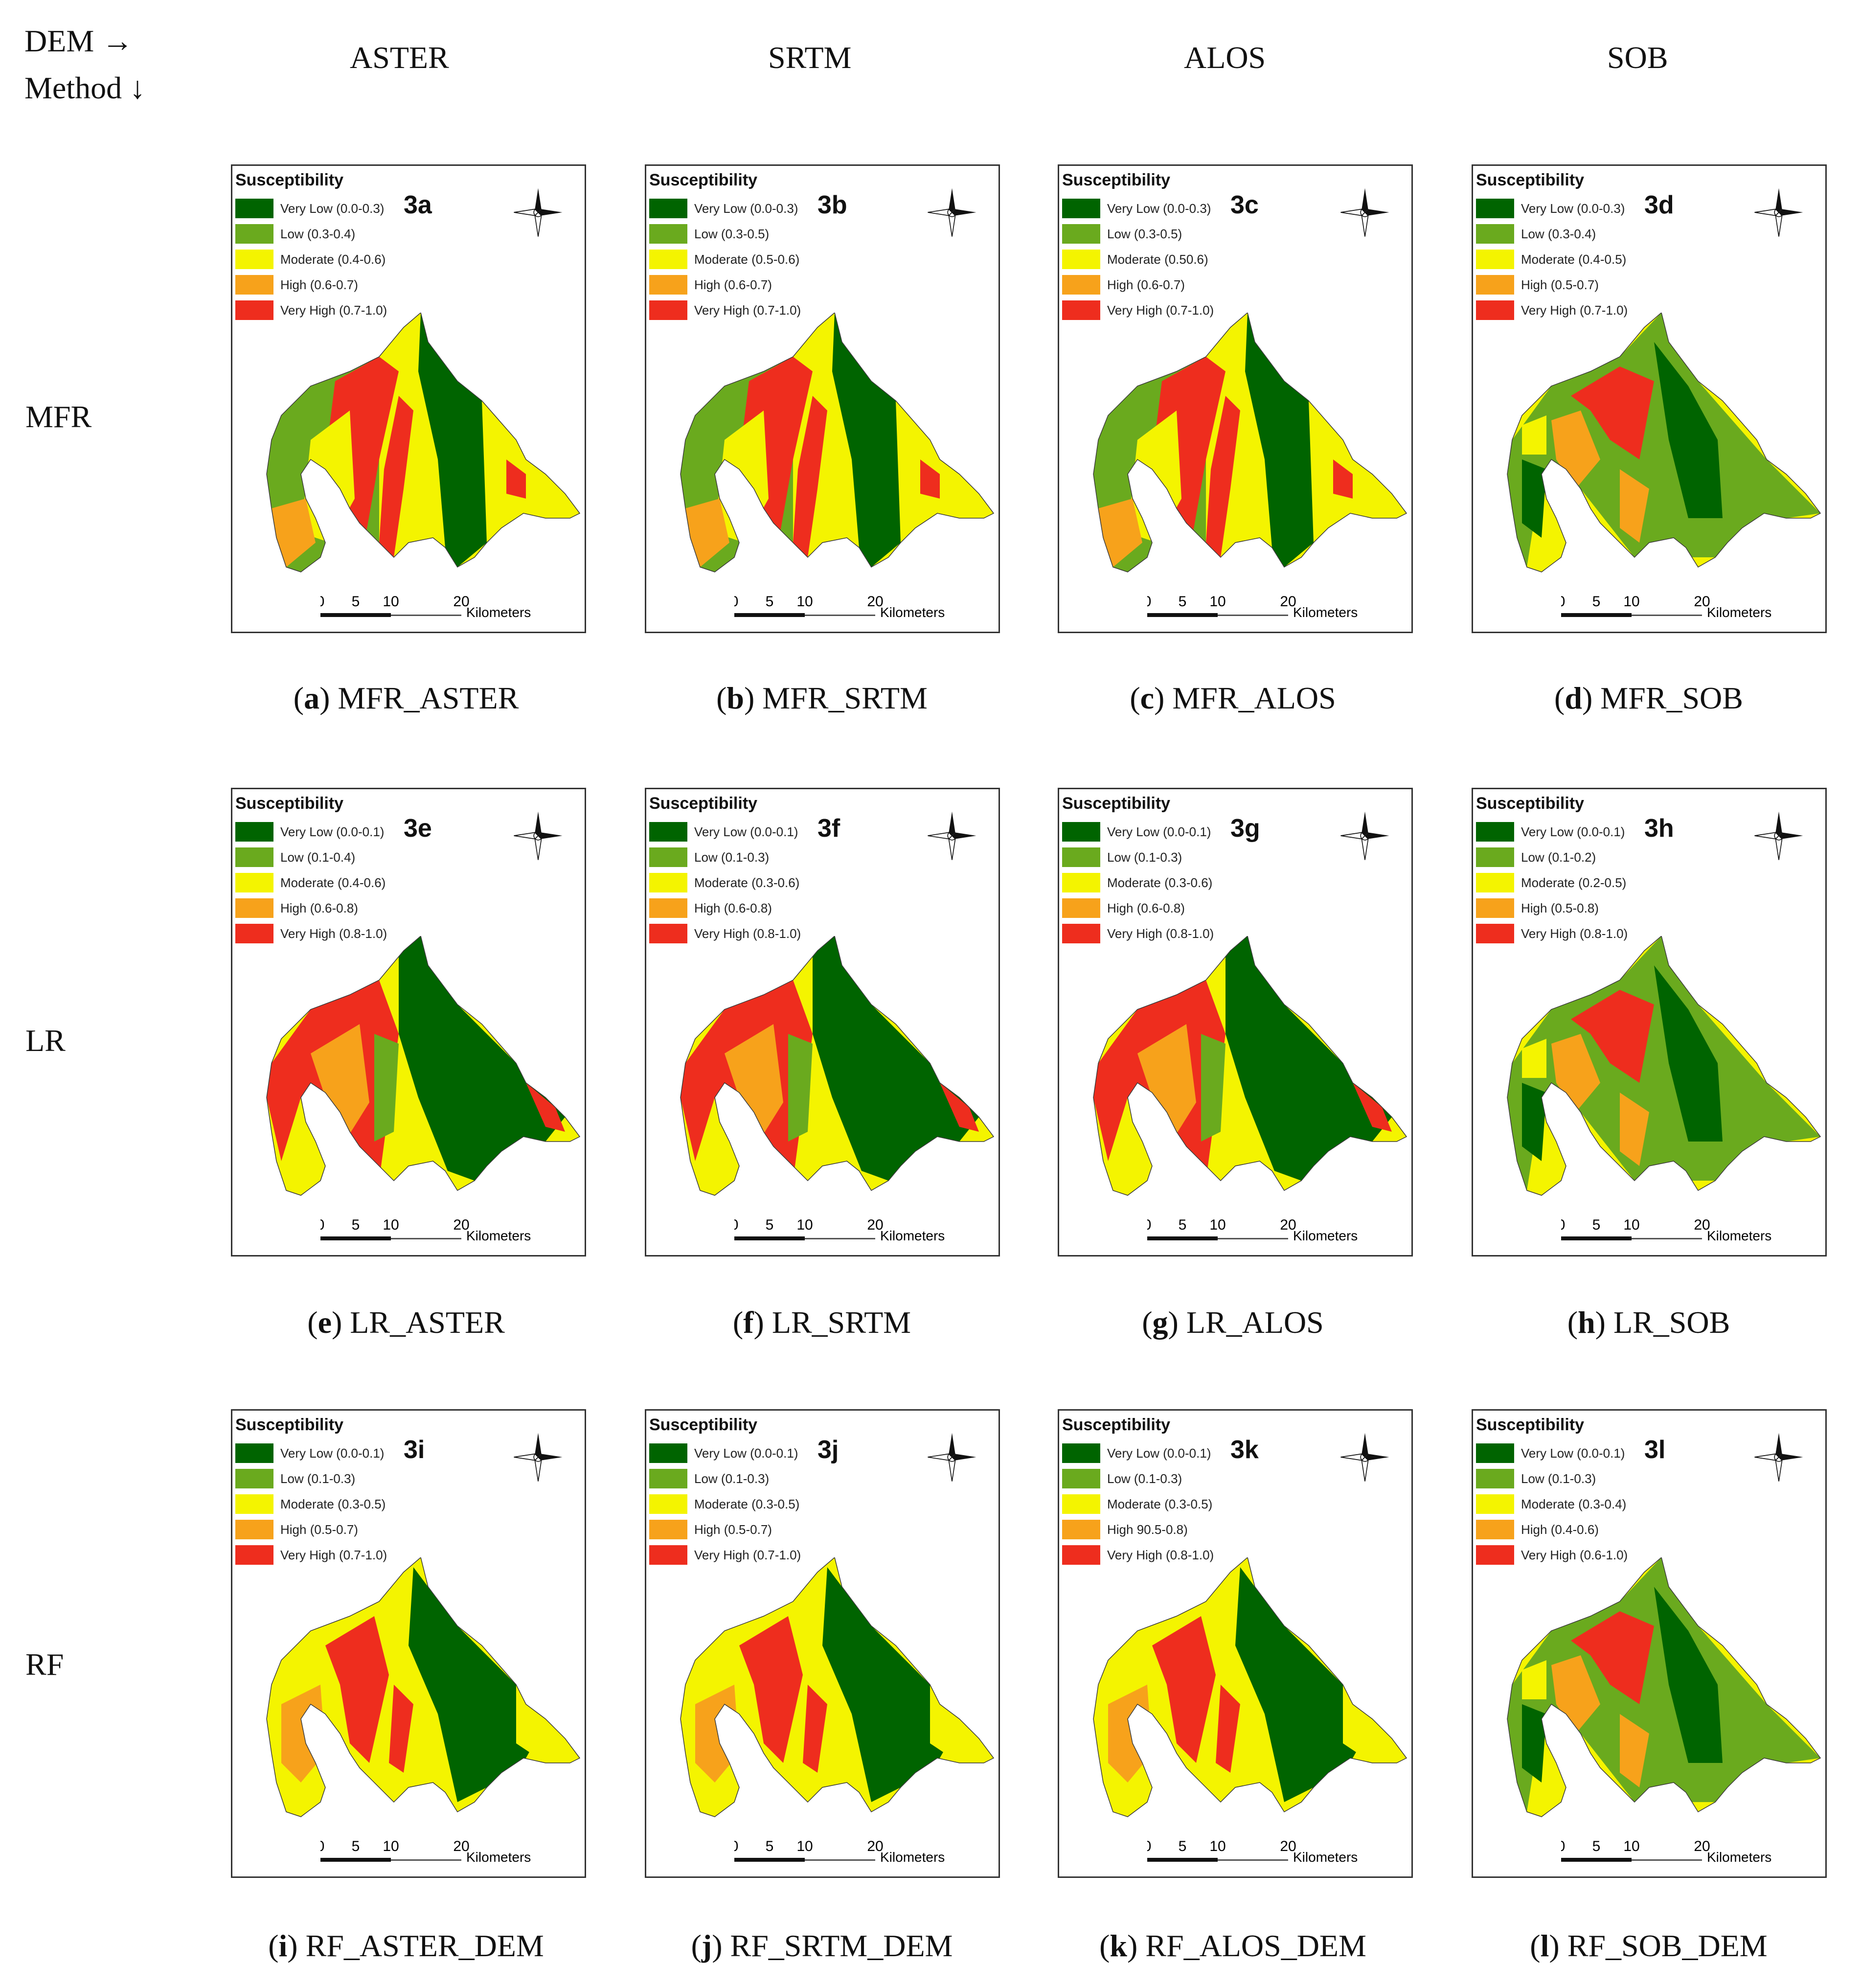 This screenshot has width=1861, height=1988. What do you see at coordinates (334, 1554) in the screenshot?
I see `legend-label: Very High (0.7-1.0)` at bounding box center [334, 1554].